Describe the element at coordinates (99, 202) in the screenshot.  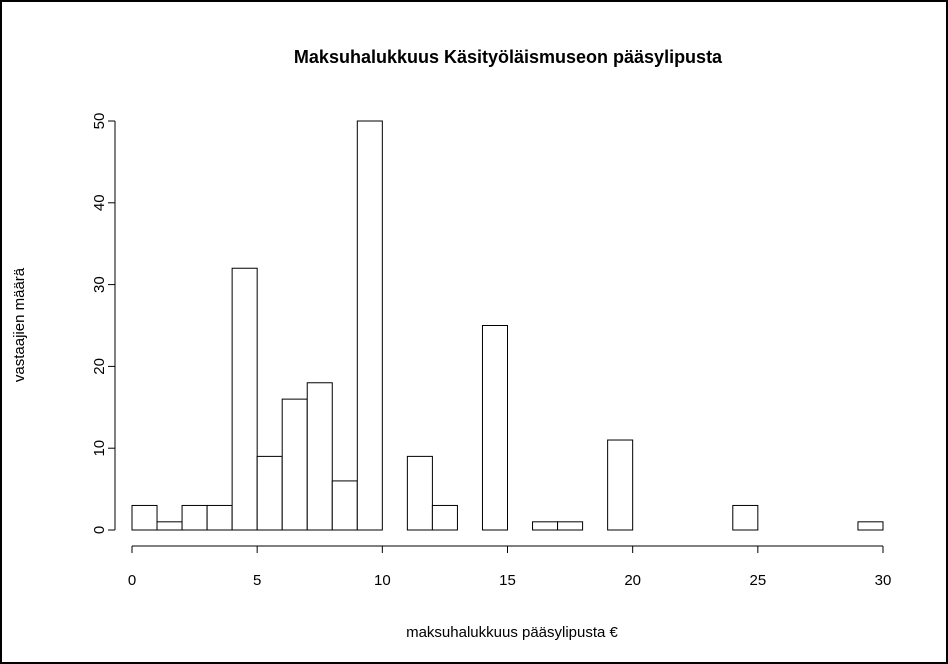
I see `y-tick-label: 40` at that location.